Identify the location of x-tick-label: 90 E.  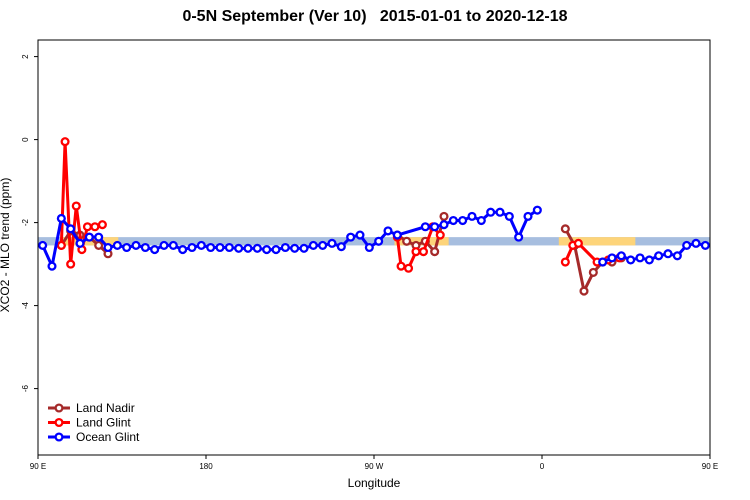
(710, 466).